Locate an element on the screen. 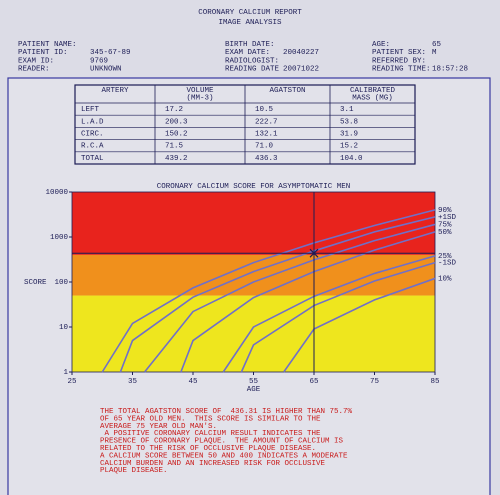  table-cell: 3.1 is located at coordinates (347, 110).